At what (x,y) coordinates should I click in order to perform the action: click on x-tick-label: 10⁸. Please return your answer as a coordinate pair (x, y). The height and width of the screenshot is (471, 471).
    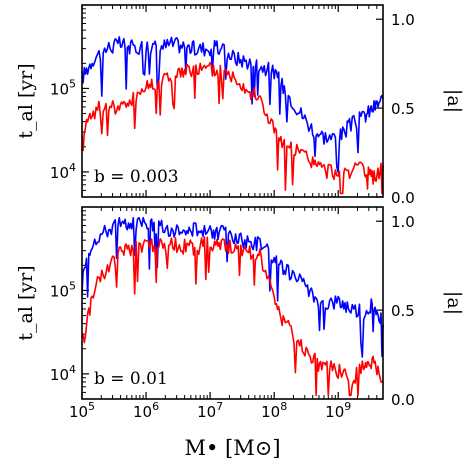
    Looking at the image, I should click on (274, 410).